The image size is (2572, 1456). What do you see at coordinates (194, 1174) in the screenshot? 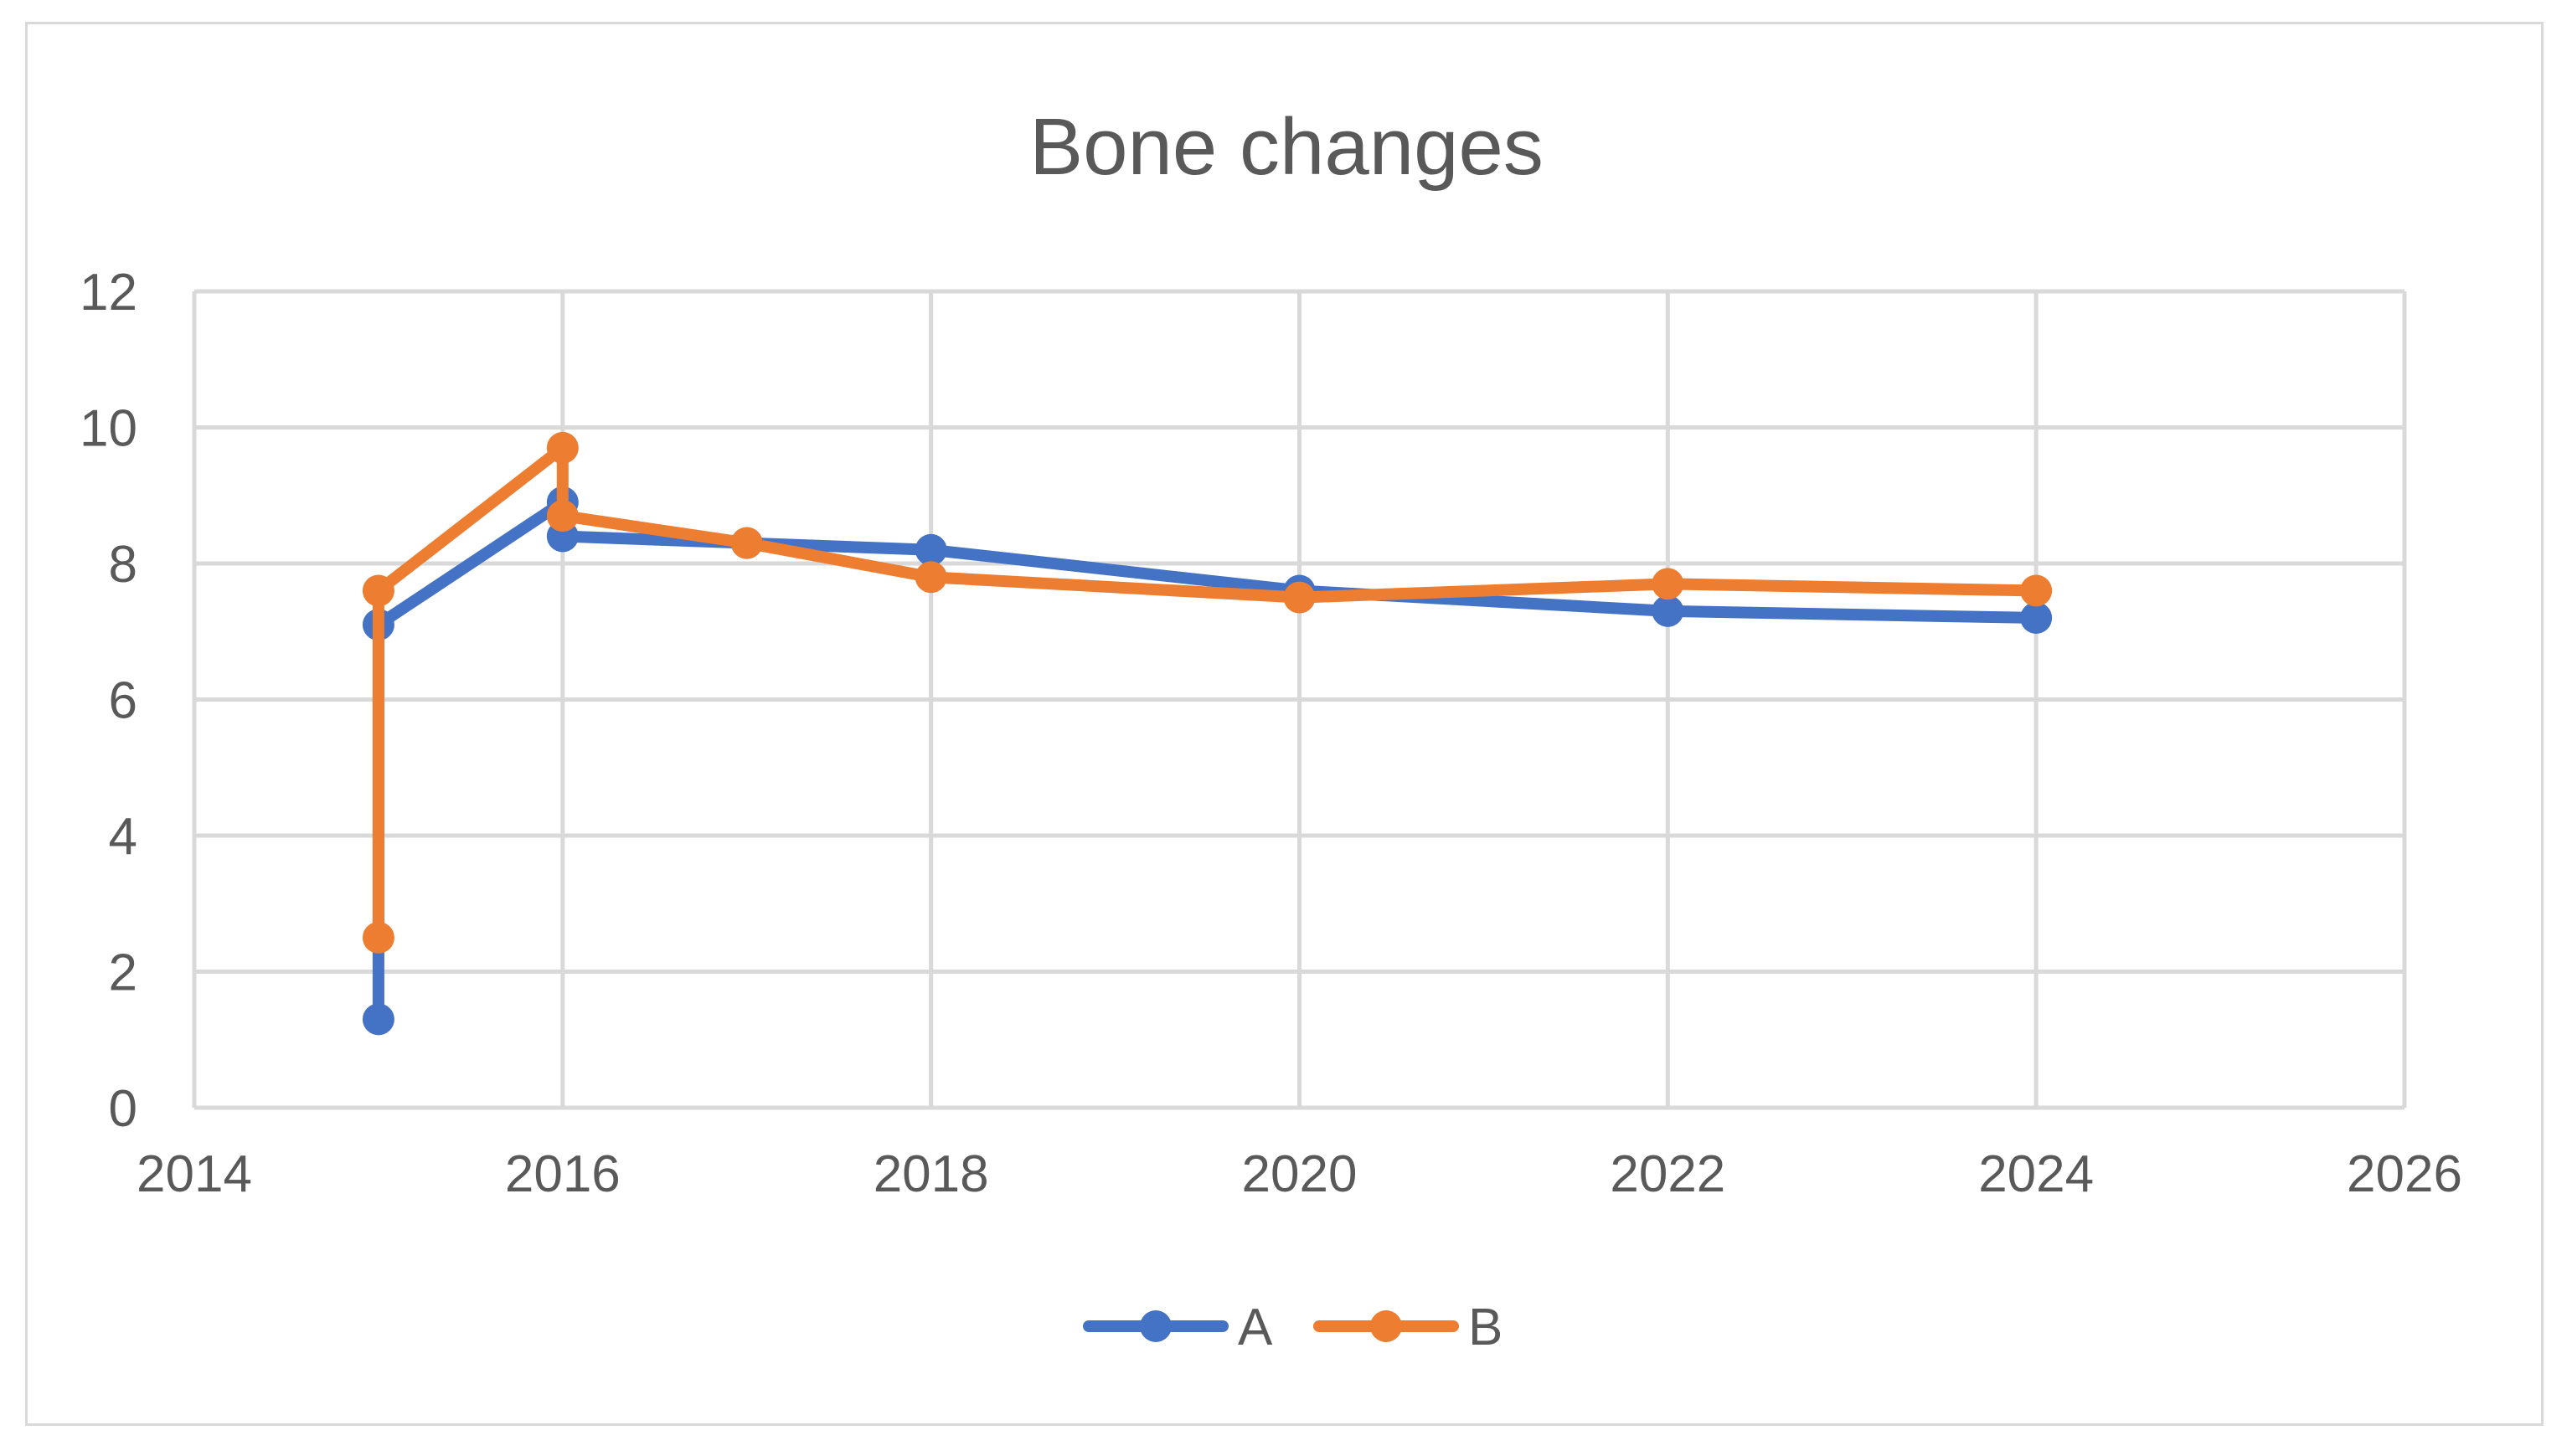
I see `x-tick-label: 2014` at bounding box center [194, 1174].